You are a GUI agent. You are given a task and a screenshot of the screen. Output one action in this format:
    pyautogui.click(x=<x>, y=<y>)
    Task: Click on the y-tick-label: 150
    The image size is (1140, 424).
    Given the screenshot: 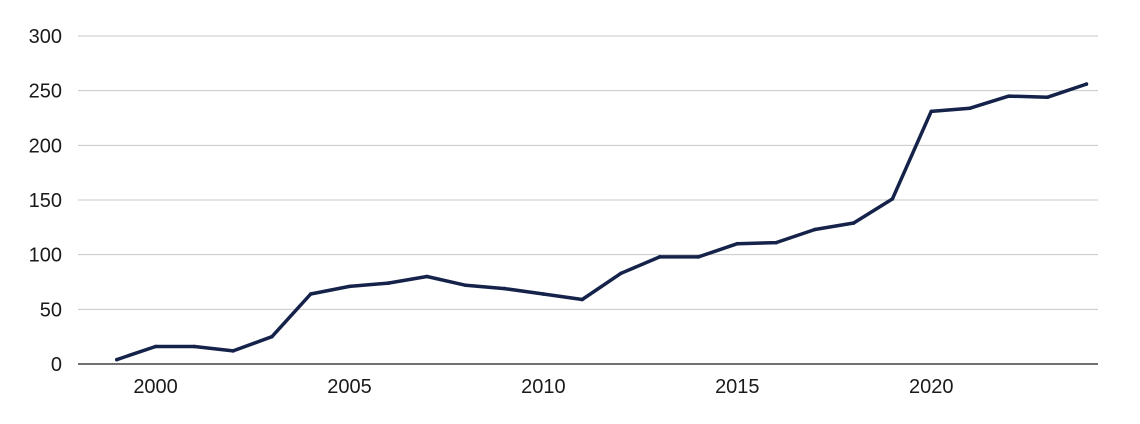 What is the action you would take?
    pyautogui.click(x=45, y=201)
    